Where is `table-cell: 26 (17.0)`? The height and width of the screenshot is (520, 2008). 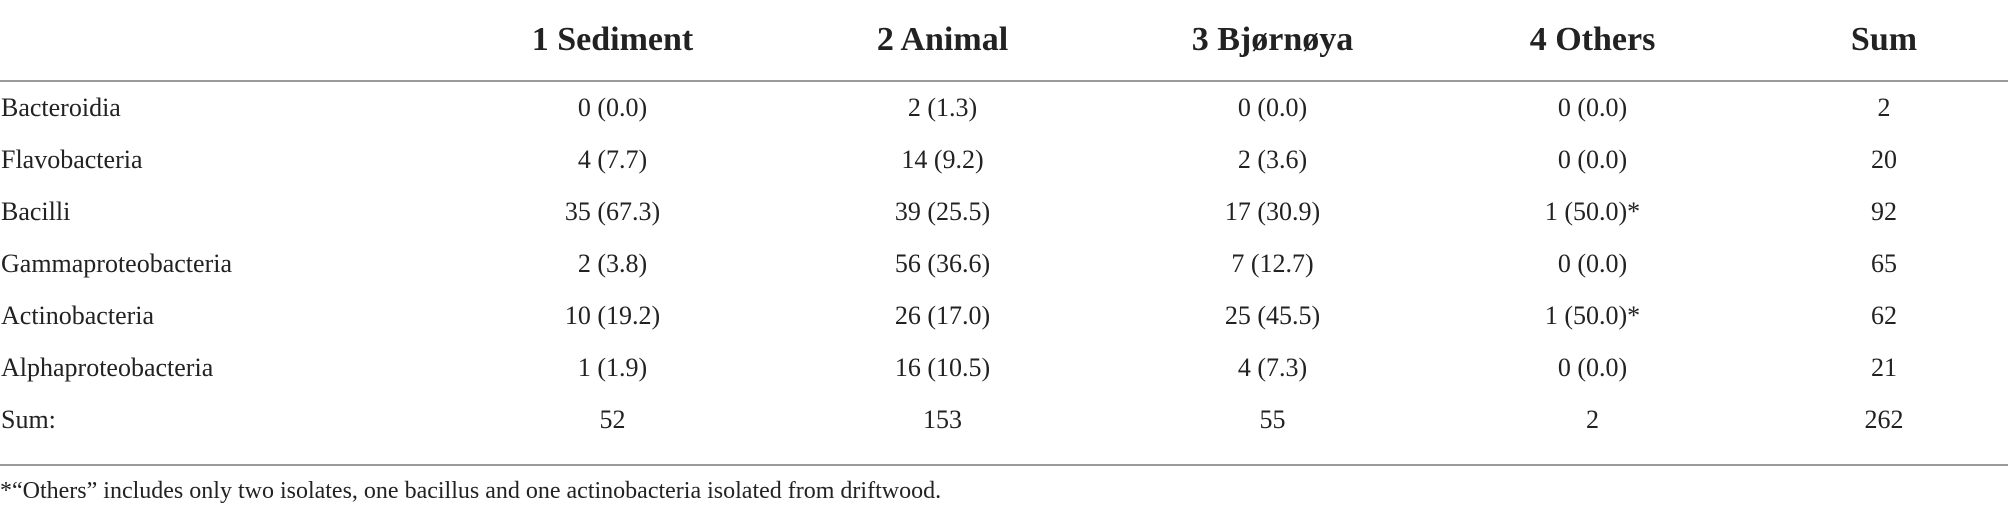 table-cell: 26 (17.0) is located at coordinates (942, 315).